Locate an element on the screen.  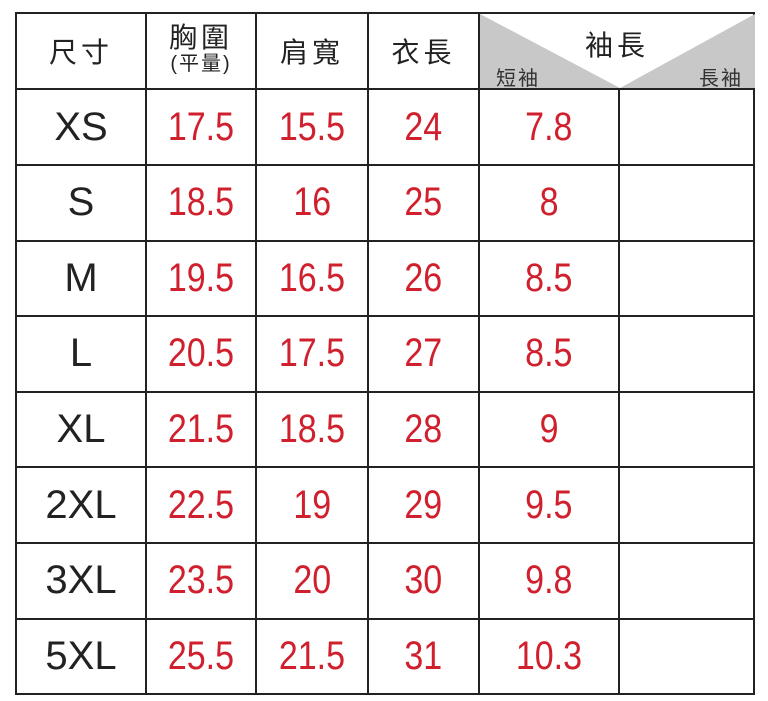
shoulder-value: 16 is located at coordinates (312, 202).